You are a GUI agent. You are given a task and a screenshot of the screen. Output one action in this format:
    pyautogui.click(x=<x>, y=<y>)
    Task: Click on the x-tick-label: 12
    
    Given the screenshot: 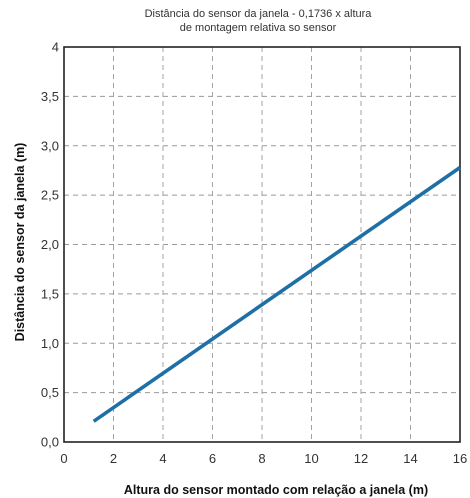 What is the action you would take?
    pyautogui.click(x=361, y=458)
    